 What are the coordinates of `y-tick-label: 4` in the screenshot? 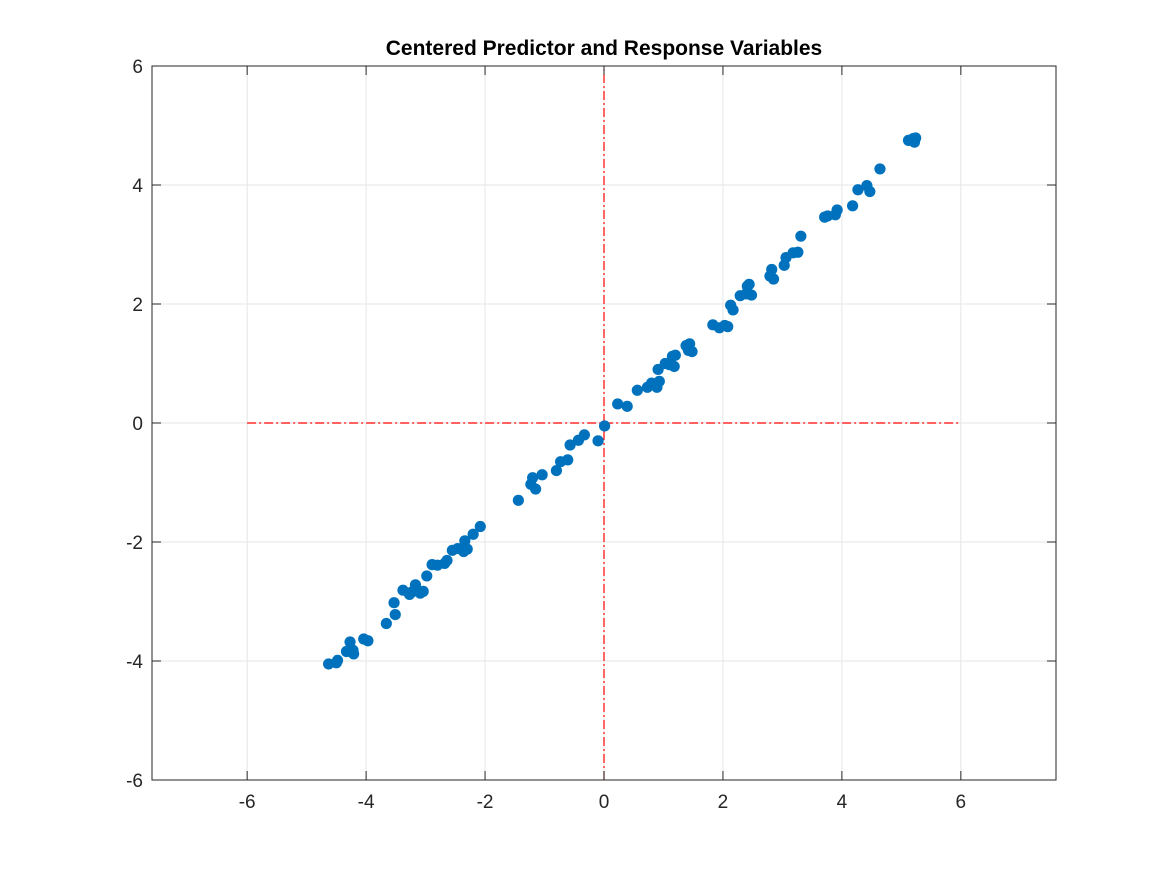 It's located at (137, 186).